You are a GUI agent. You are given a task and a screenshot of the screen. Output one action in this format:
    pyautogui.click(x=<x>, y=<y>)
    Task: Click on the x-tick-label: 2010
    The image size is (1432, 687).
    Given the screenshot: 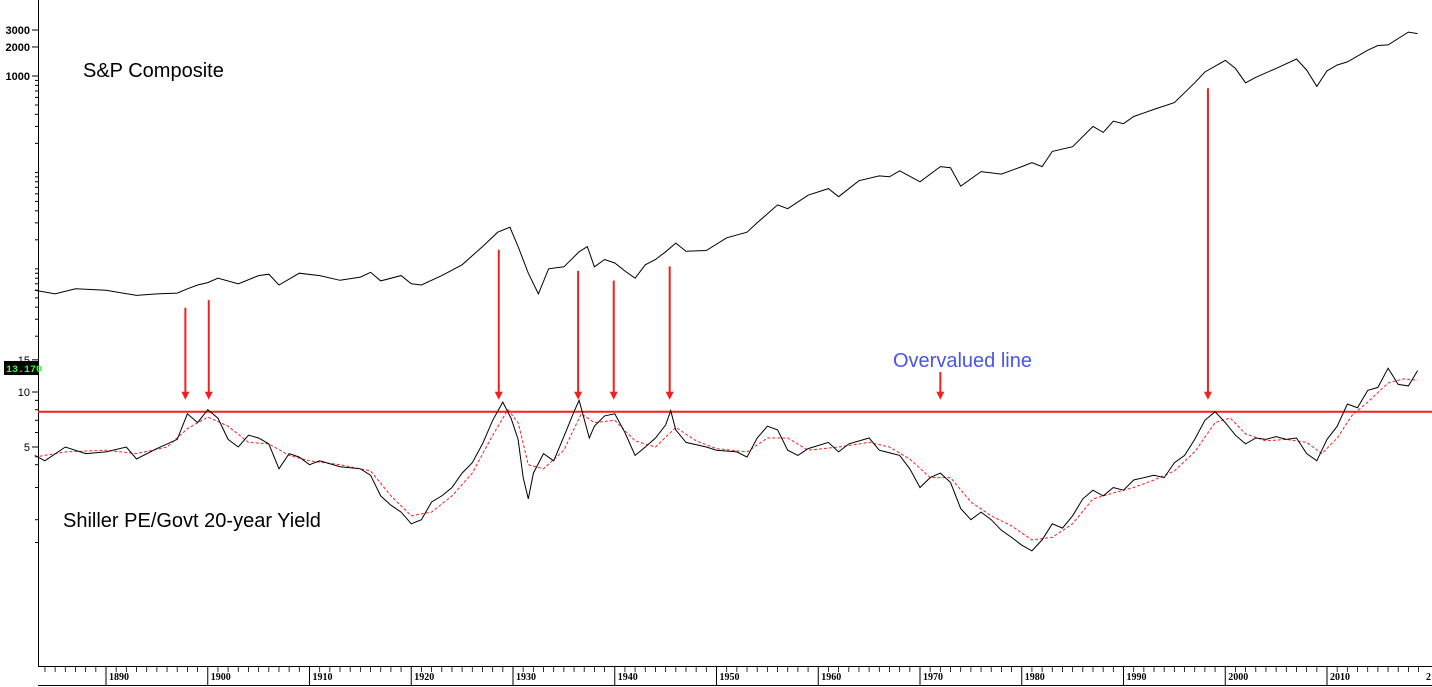 What is the action you would take?
    pyautogui.click(x=1340, y=677)
    